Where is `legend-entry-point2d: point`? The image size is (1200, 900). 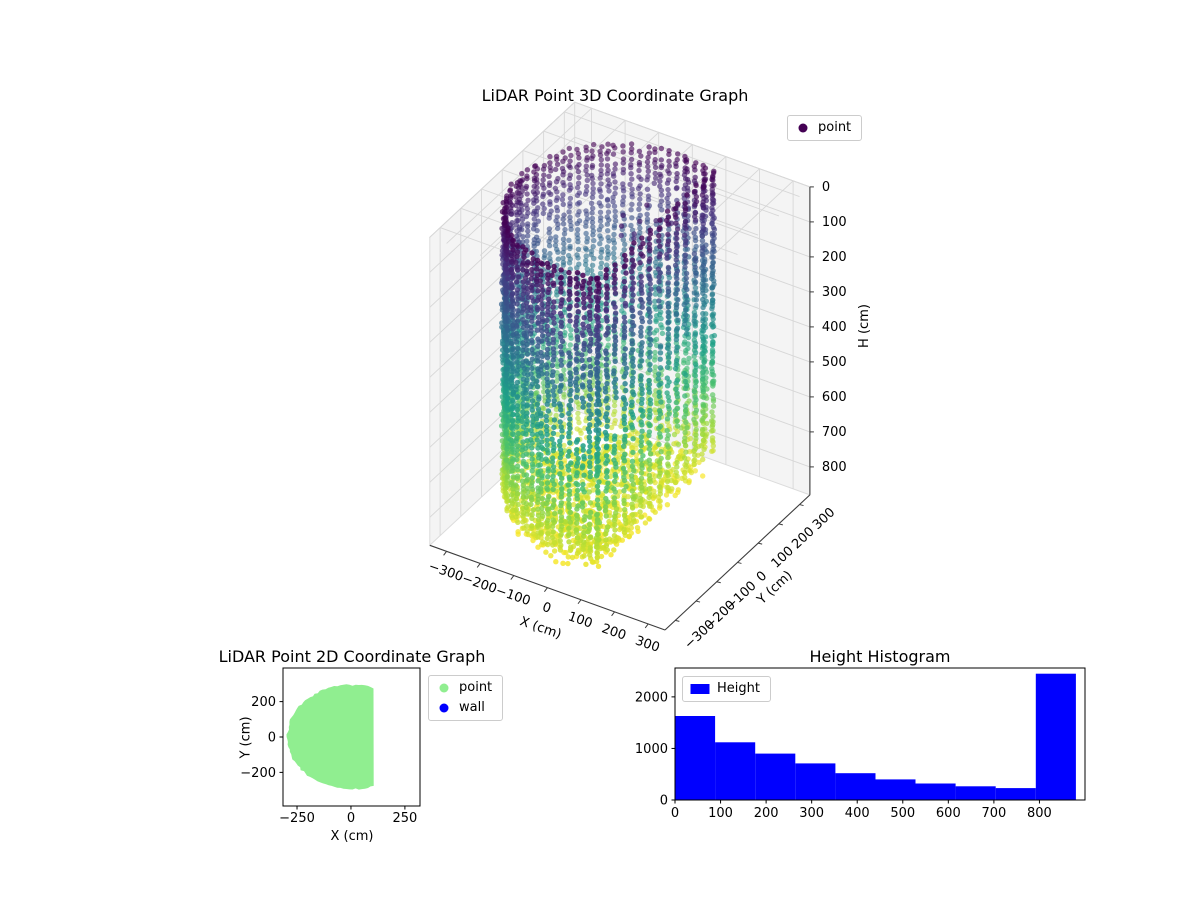 legend-entry-point2d: point is located at coordinates (464, 688).